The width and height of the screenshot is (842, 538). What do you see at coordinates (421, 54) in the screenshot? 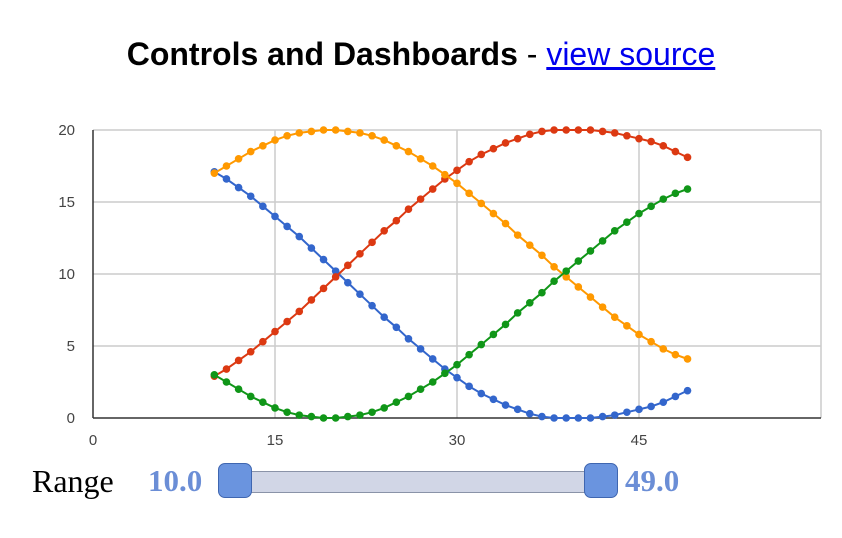
I see `page-title: Controls and Dashboards - view source` at bounding box center [421, 54].